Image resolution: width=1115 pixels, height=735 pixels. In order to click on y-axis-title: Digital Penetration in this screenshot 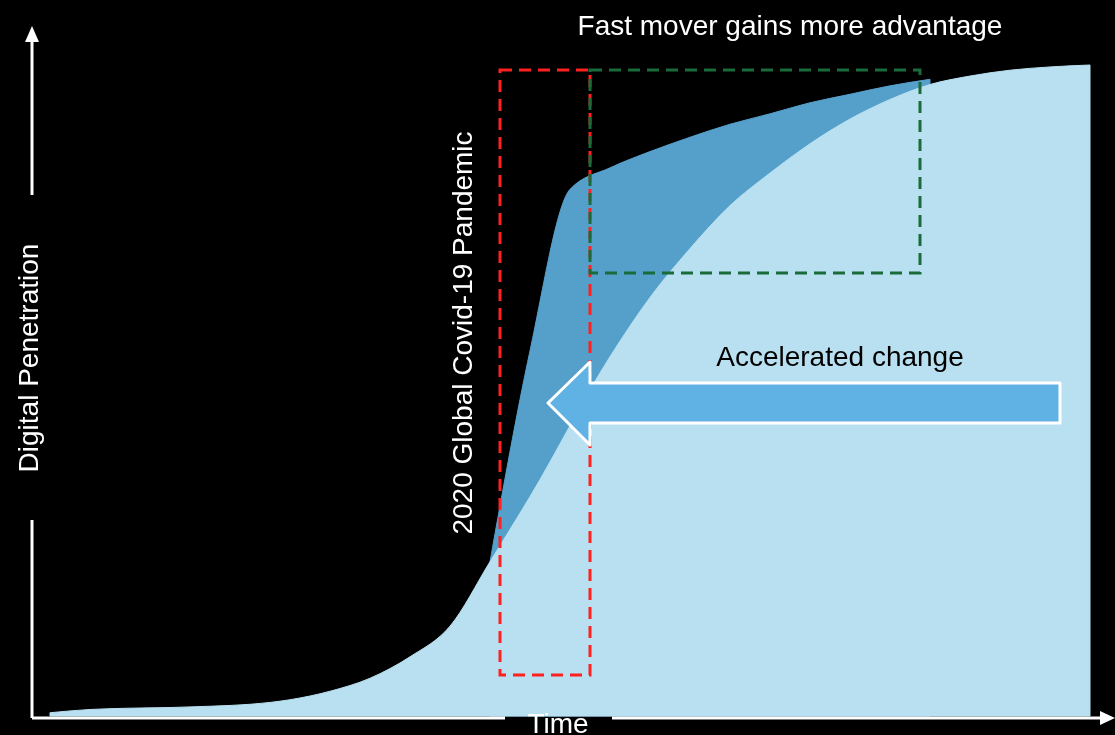, I will do `click(28, 358)`.